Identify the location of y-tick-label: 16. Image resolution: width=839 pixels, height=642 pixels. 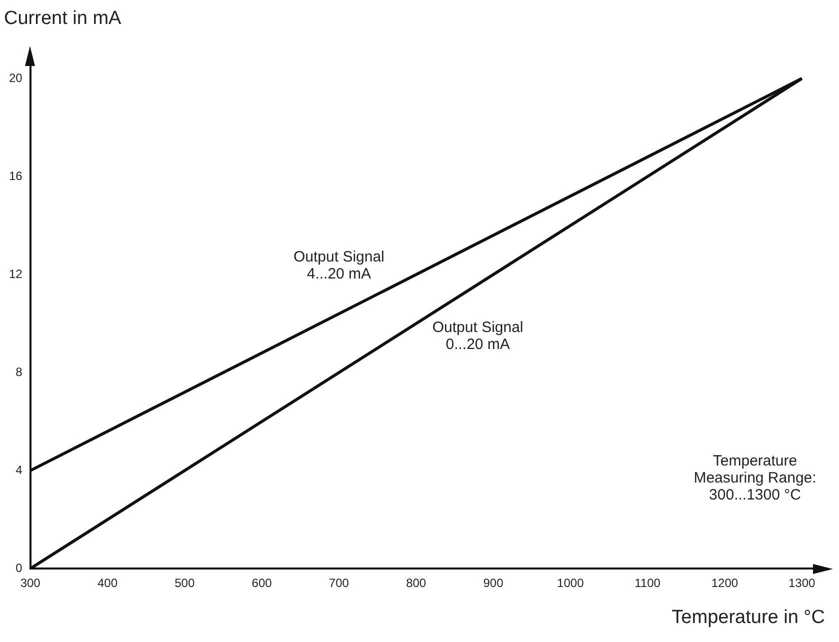
(15, 175).